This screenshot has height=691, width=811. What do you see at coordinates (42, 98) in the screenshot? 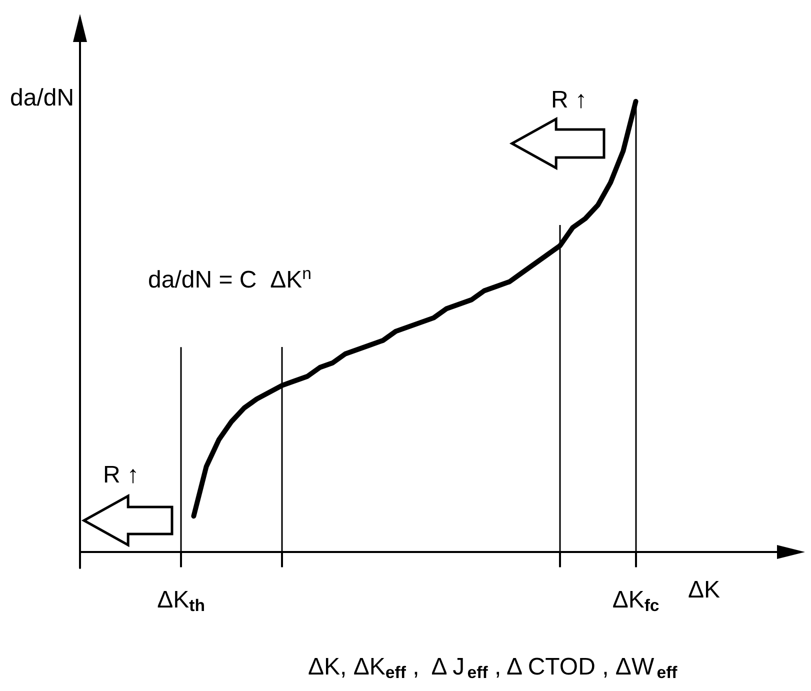
I see `y-axis-title: da/dN` at bounding box center [42, 98].